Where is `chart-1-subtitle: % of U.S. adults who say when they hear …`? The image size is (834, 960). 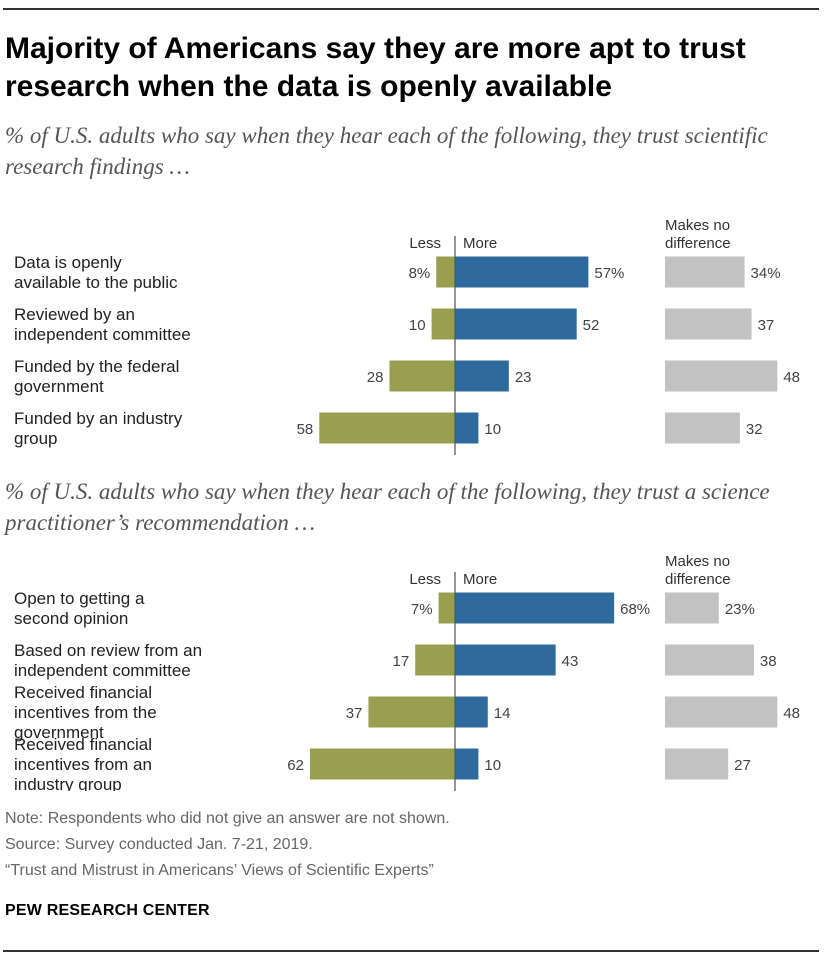 chart-1-subtitle: % of U.S. adults who say when they hear … is located at coordinates (386, 151).